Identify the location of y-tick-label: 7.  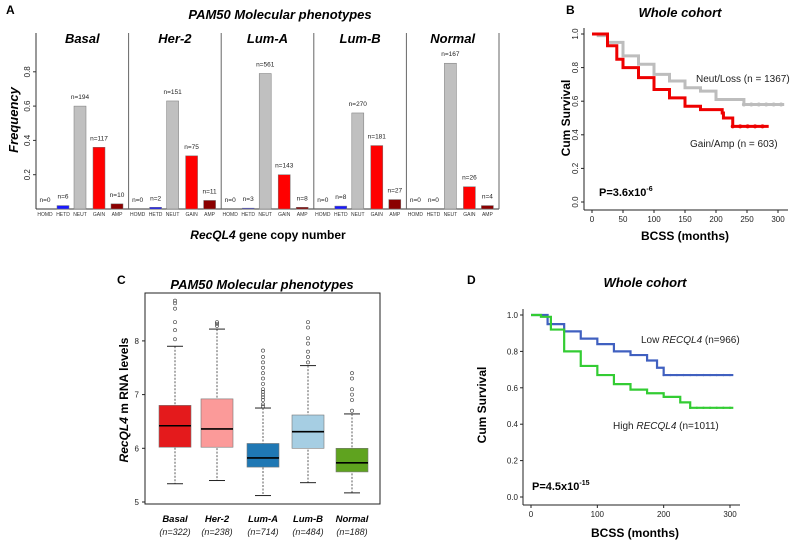
(137, 395).